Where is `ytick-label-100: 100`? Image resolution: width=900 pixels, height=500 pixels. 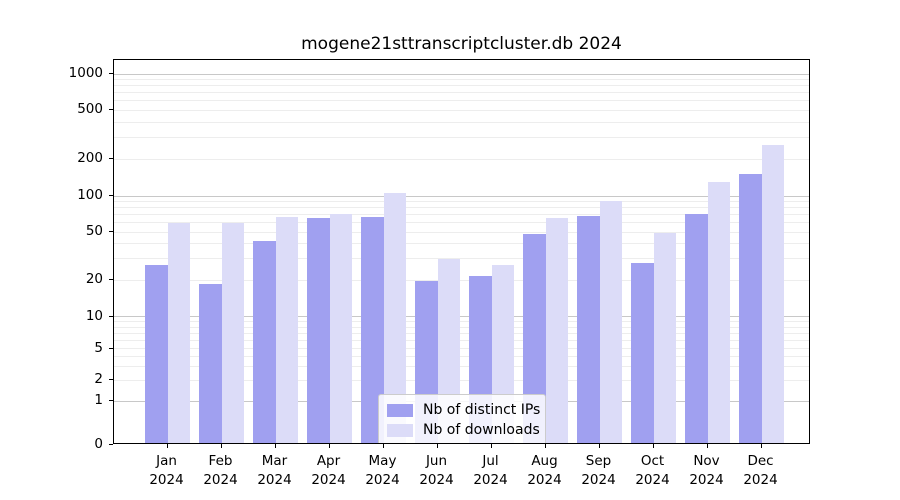 ytick-label-100: 100 is located at coordinates (90, 195).